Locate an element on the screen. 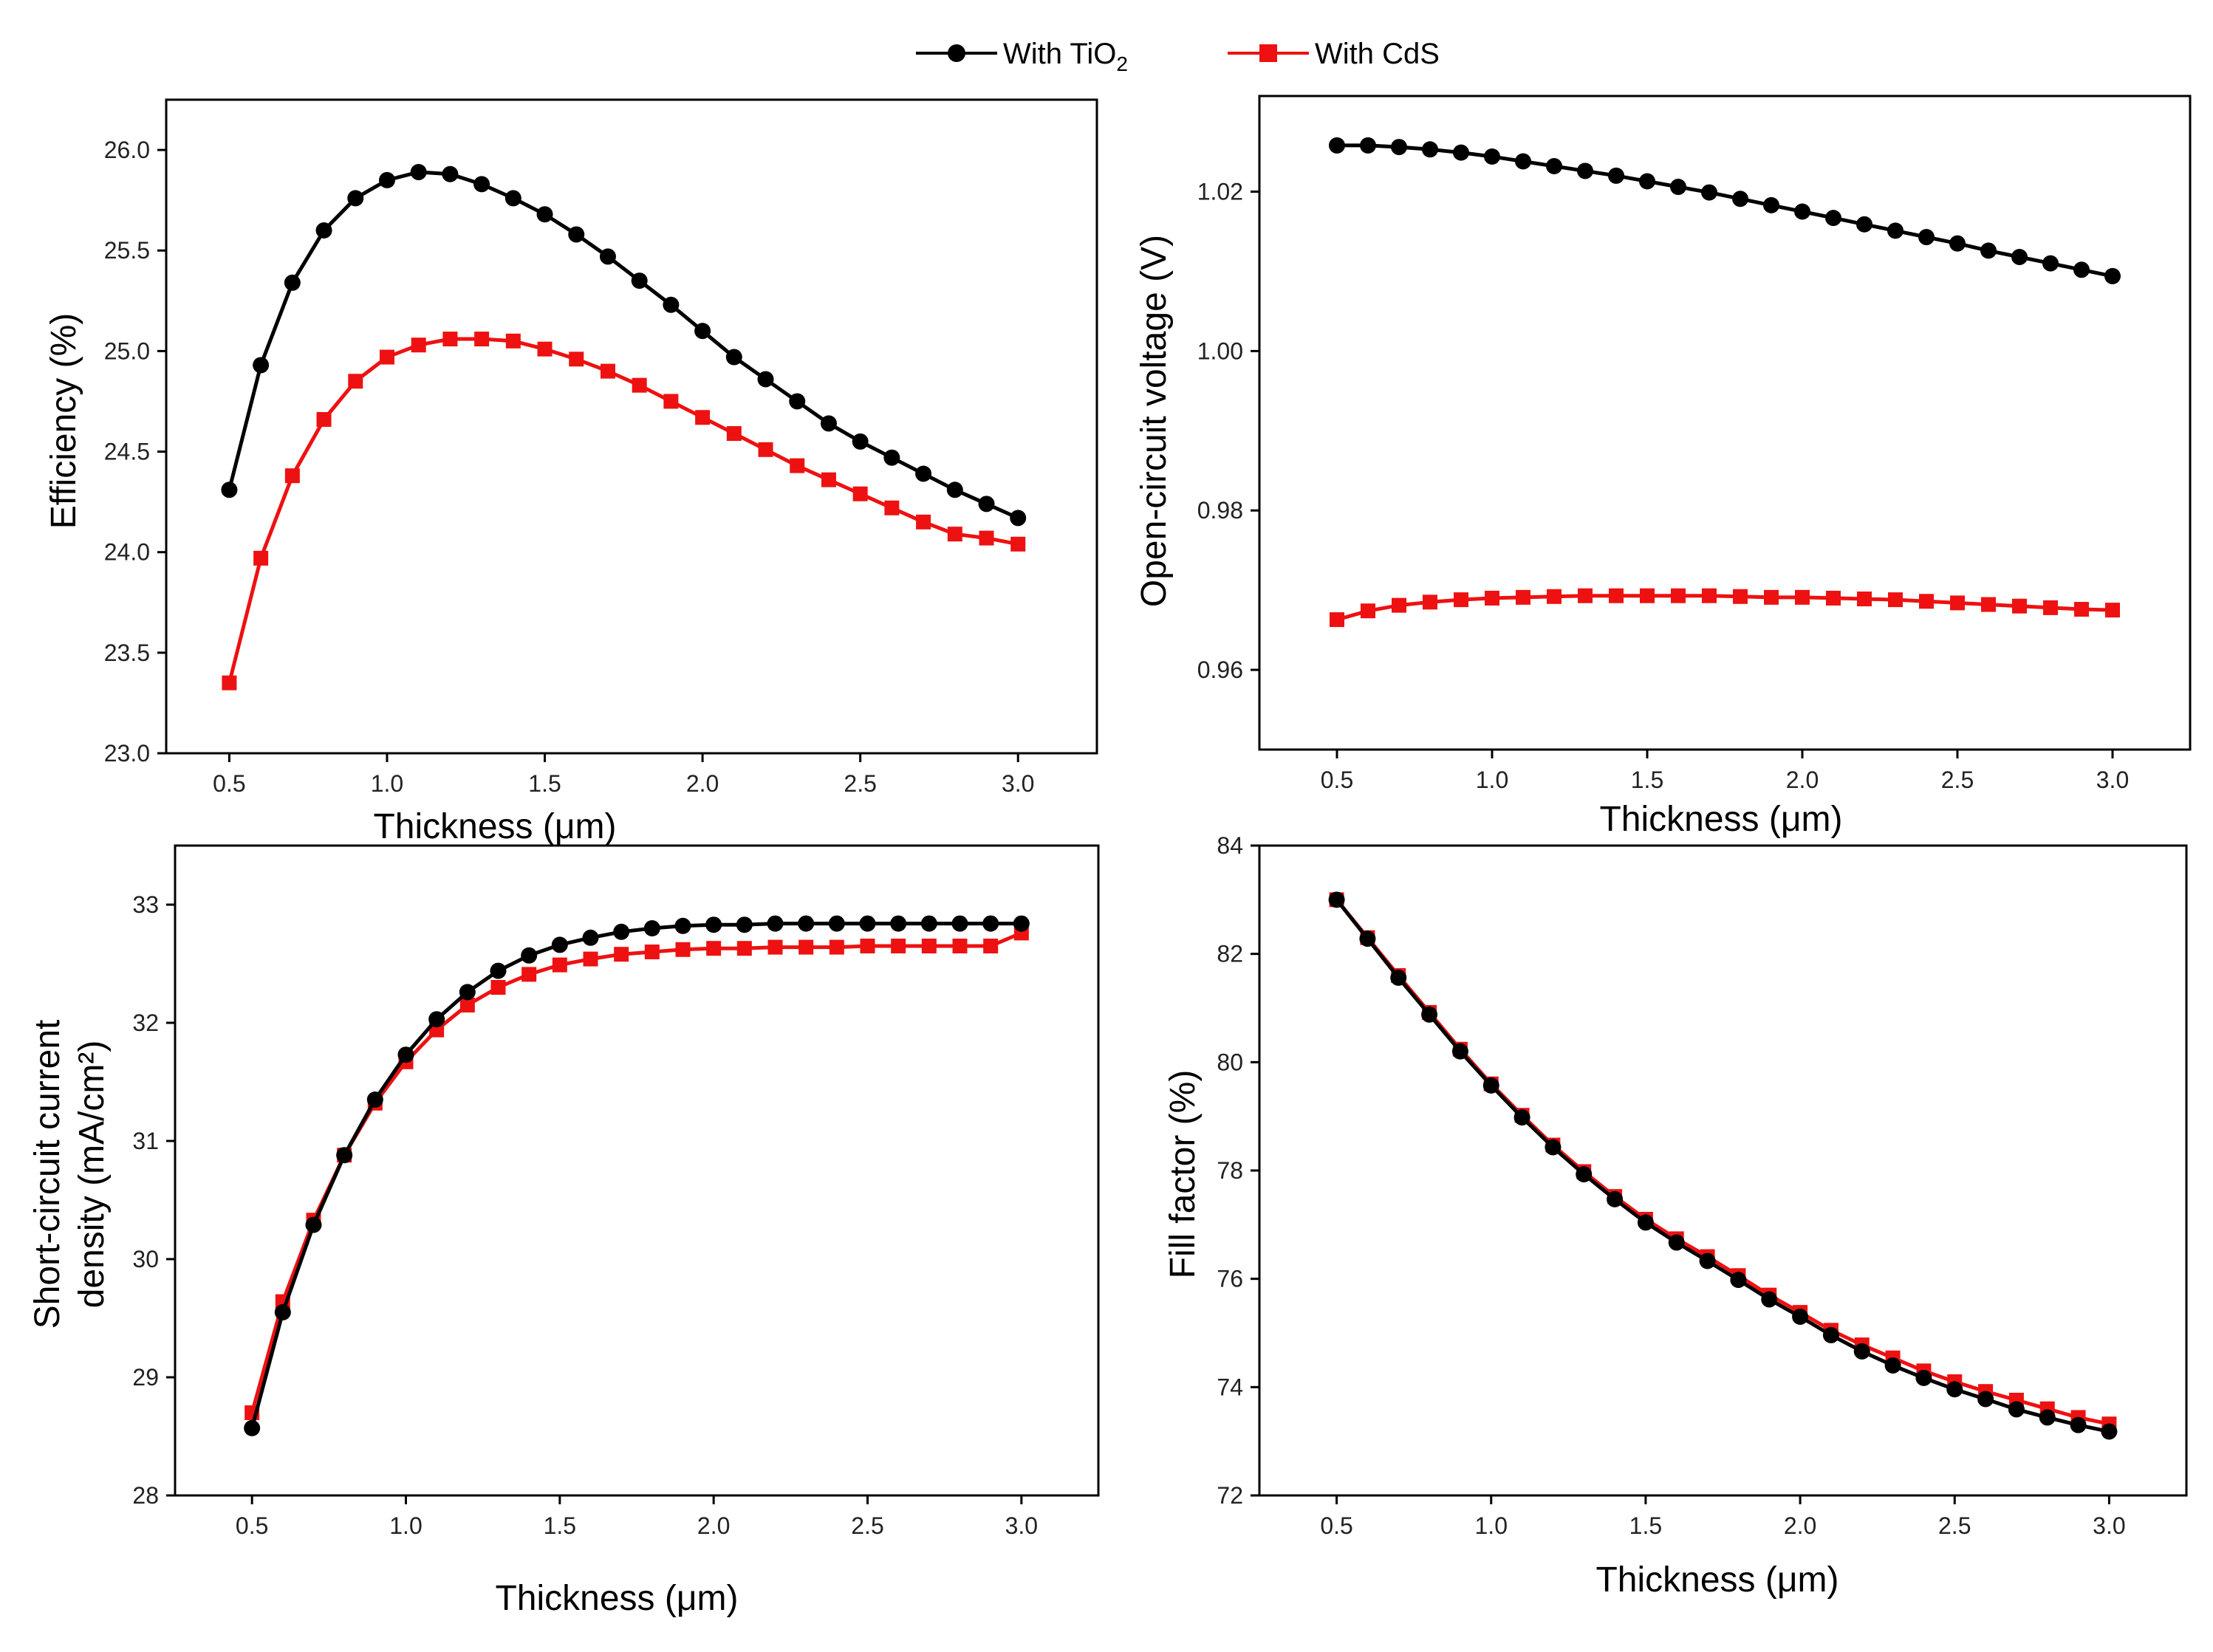  y-tick-label: 78 is located at coordinates (1230, 1170).